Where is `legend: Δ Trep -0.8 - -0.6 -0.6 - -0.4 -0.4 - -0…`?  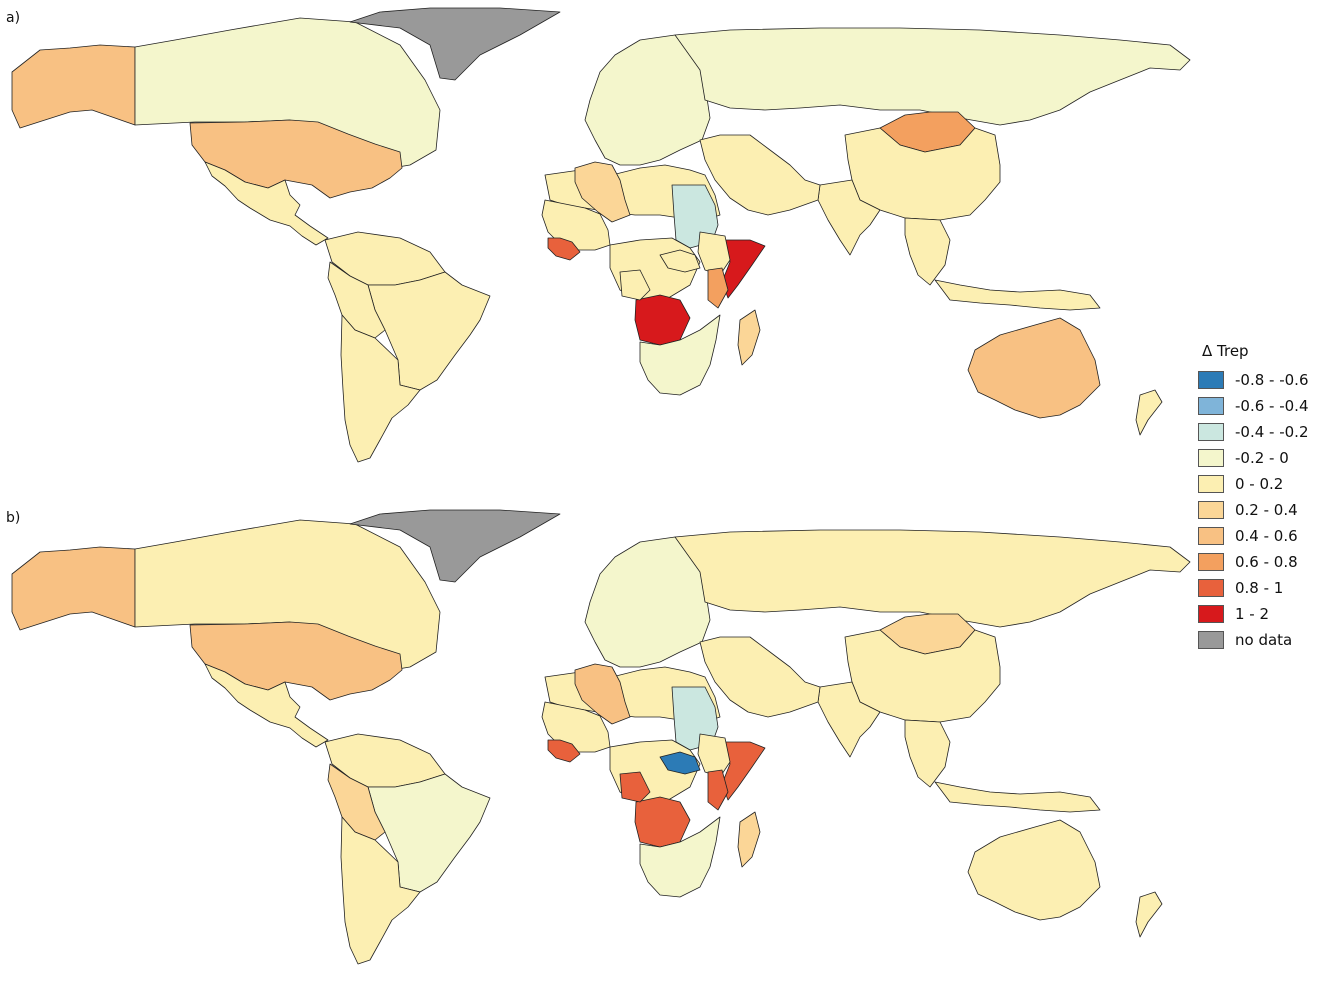 legend: Δ Trep -0.8 - -0.6 -0.6 - -0.4 -0.4 - -0… is located at coordinates (1260, 497).